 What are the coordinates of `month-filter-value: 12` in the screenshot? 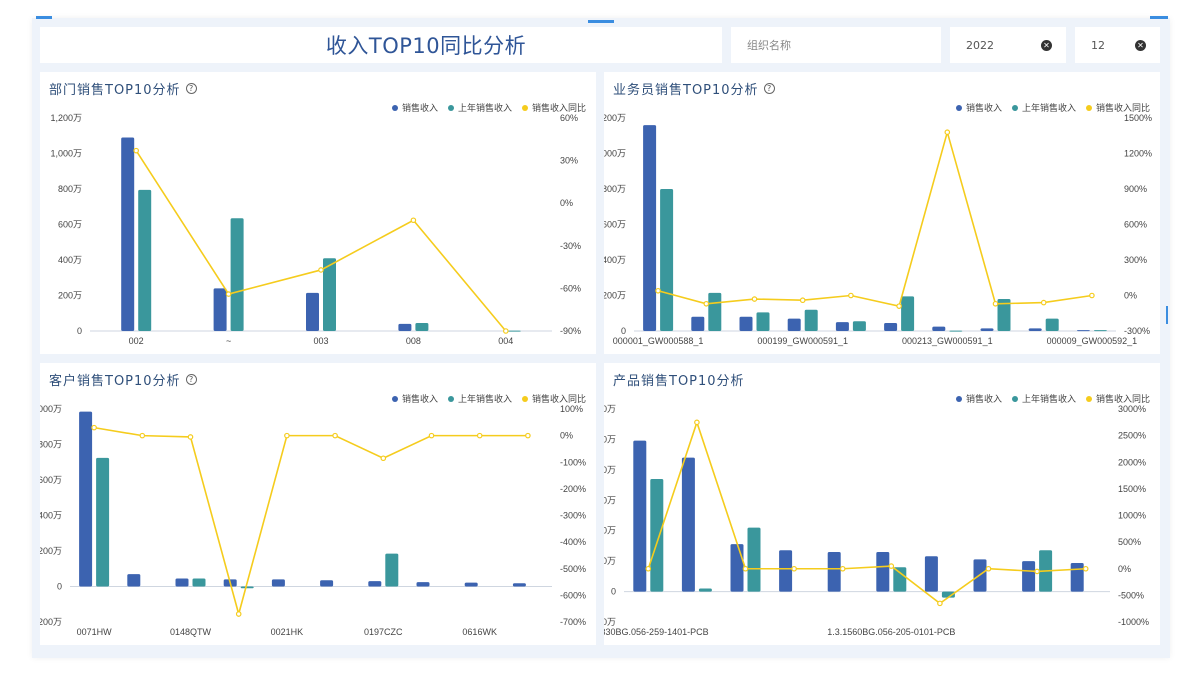 It's located at (1098, 45).